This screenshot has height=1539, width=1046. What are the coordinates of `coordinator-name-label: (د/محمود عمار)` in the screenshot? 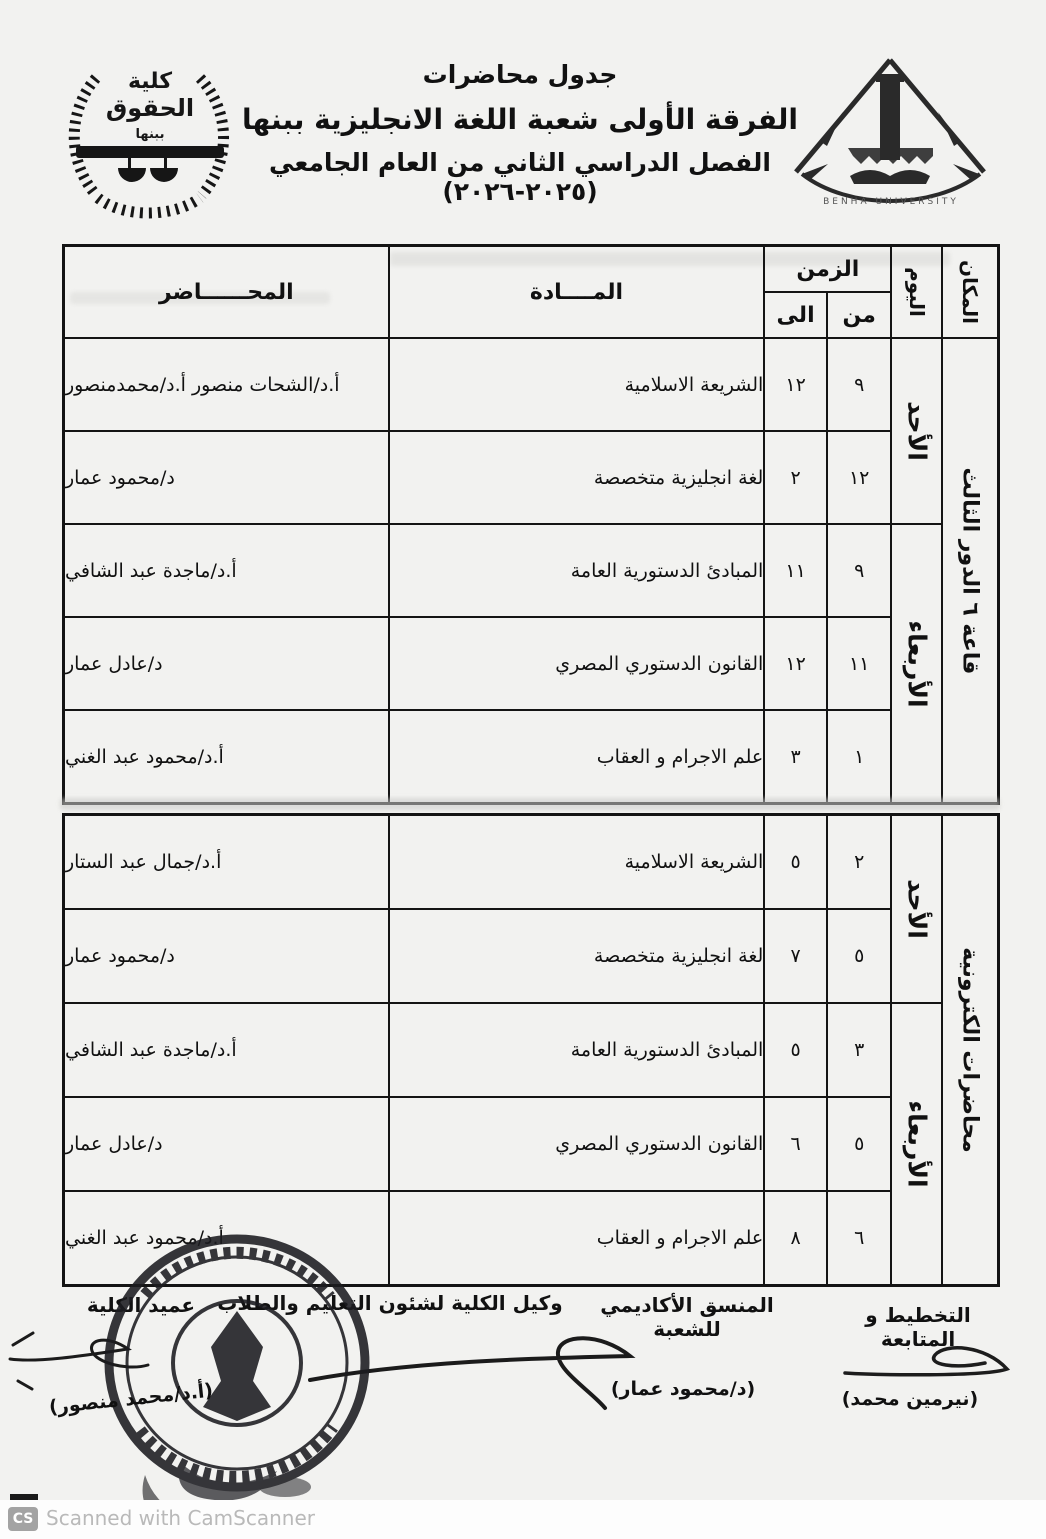 It's located at (683, 1389).